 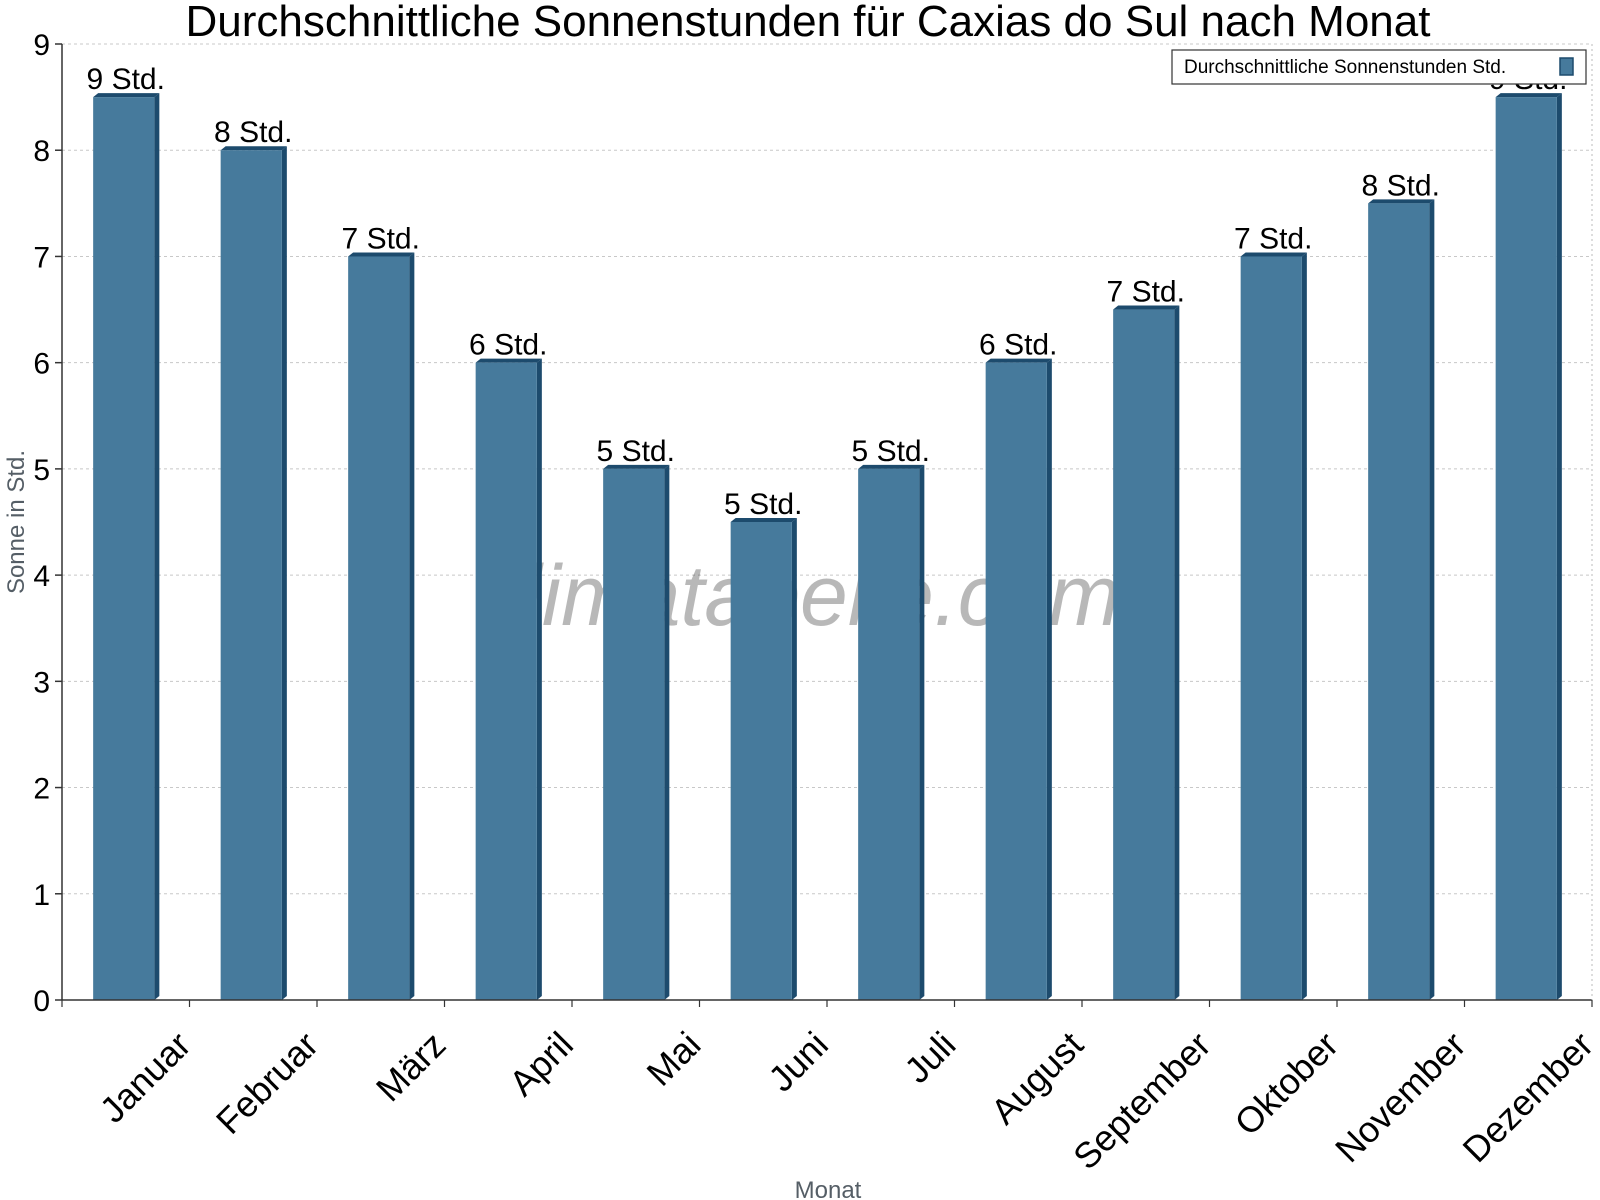 What do you see at coordinates (828, 1188) in the screenshot?
I see `x-axis-label: Monat` at bounding box center [828, 1188].